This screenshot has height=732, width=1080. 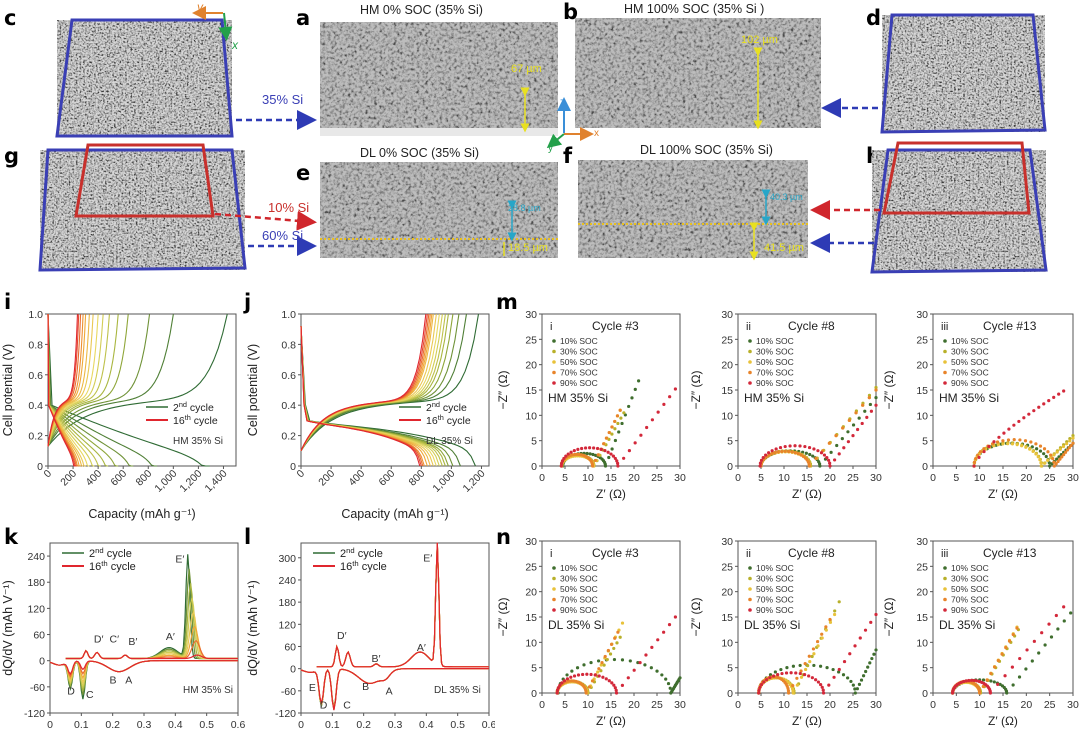 What do you see at coordinates (457, 725) in the screenshot?
I see `x-tick-label: 0.5` at bounding box center [457, 725].